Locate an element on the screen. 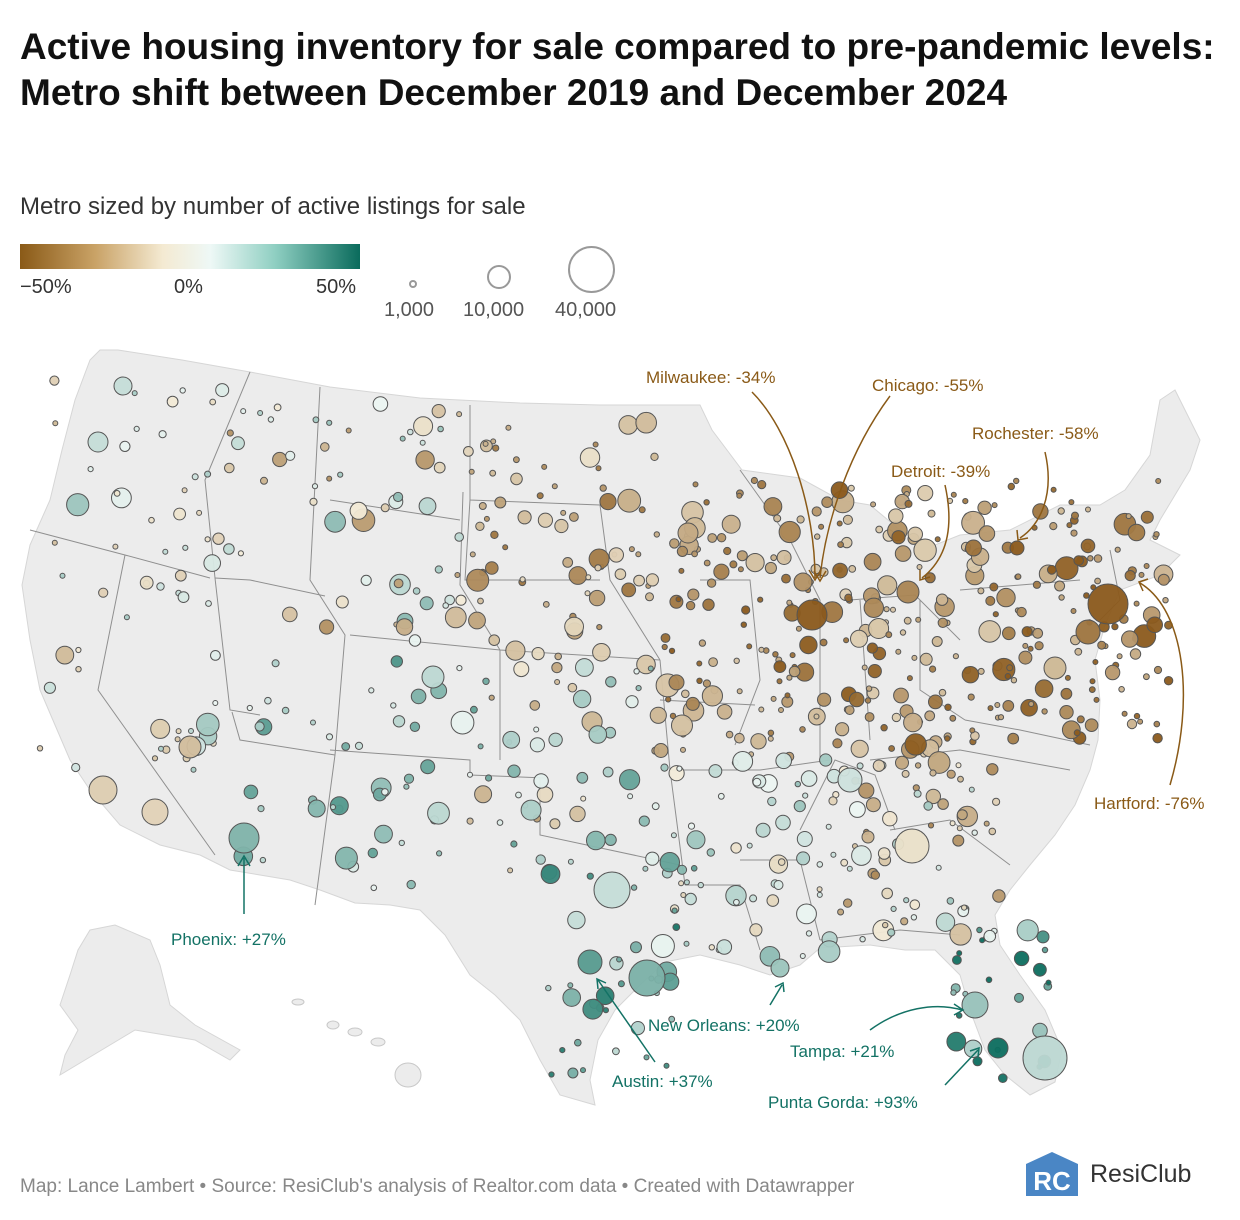 The image size is (1240, 1220). color-legend-tick-high: 50% is located at coordinates (336, 287).